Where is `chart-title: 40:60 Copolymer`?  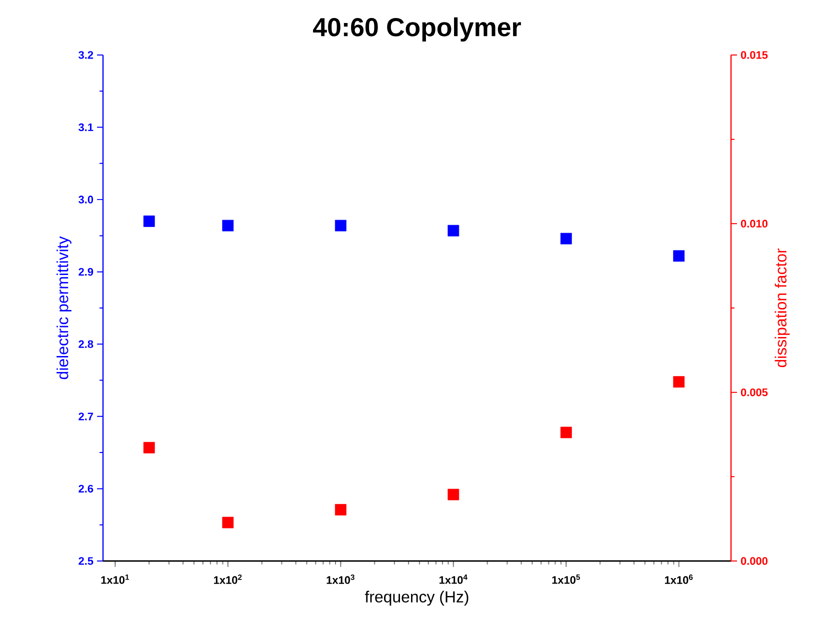
chart-title: 40:60 Copolymer is located at coordinates (417, 29).